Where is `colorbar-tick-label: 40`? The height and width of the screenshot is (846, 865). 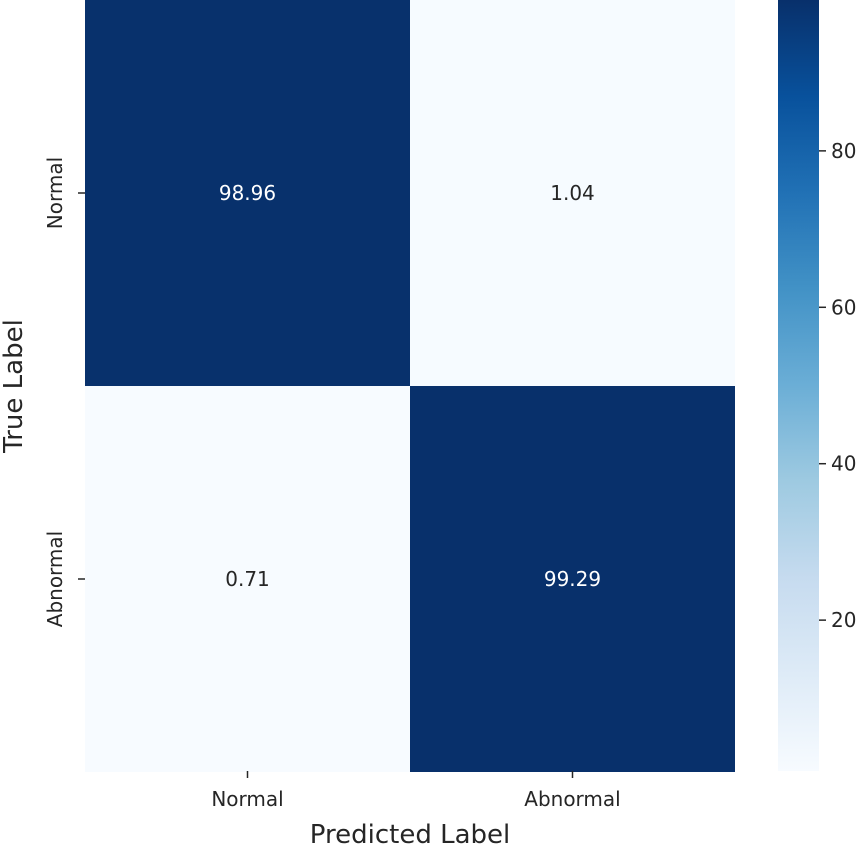
colorbar-tick-label: 40 is located at coordinates (843, 464).